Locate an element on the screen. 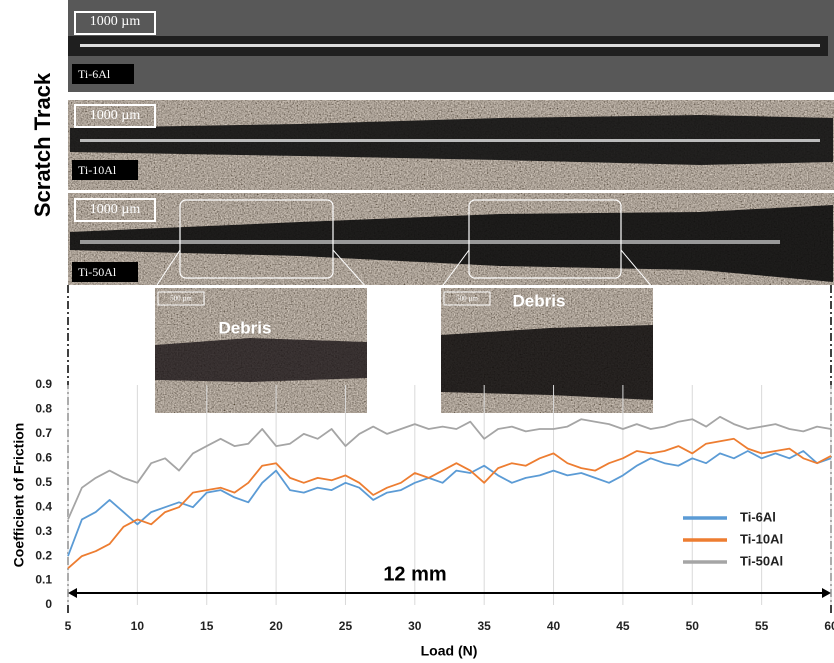 The height and width of the screenshot is (663, 834). y-tick-label: 0.5 is located at coordinates (43, 482).